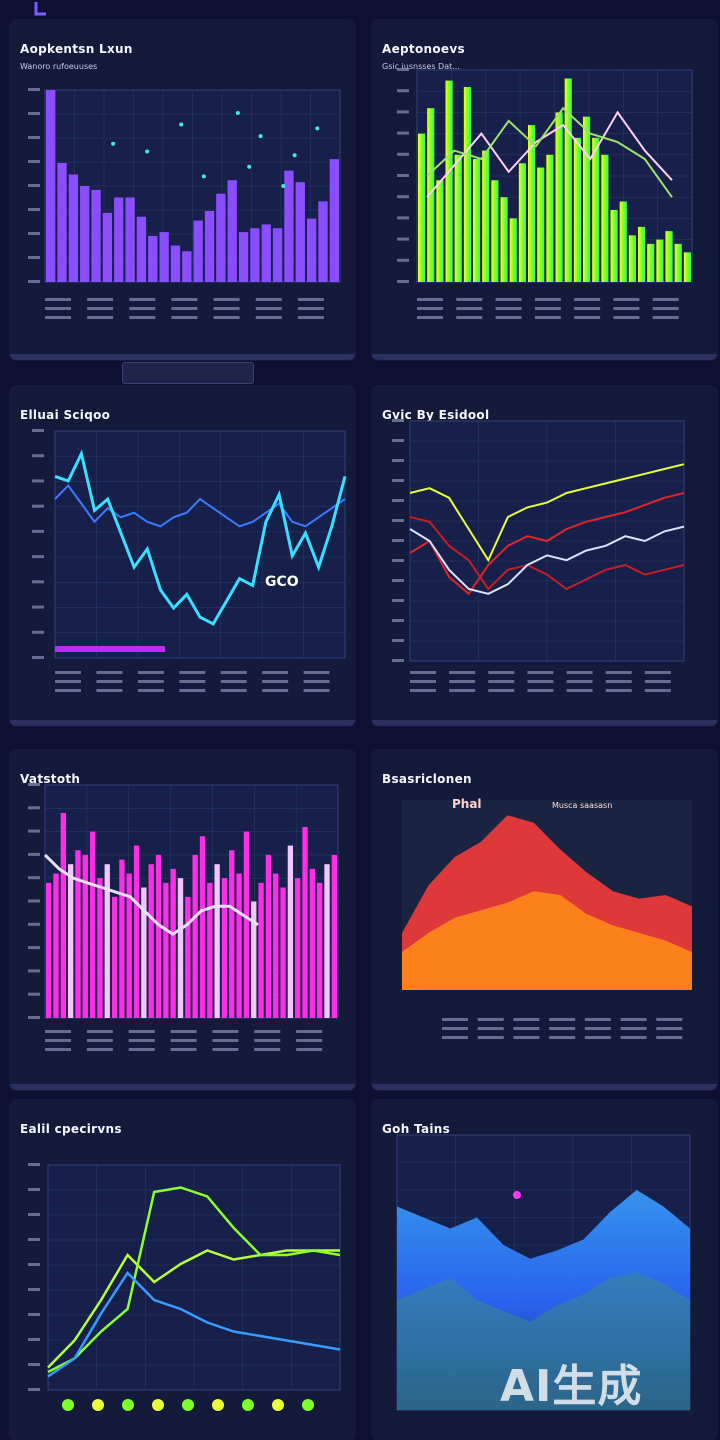 This screenshot has width=720, height=1440. Describe the element at coordinates (571, 1386) in the screenshot. I see `ai-generated-watermark: AI生成` at that location.